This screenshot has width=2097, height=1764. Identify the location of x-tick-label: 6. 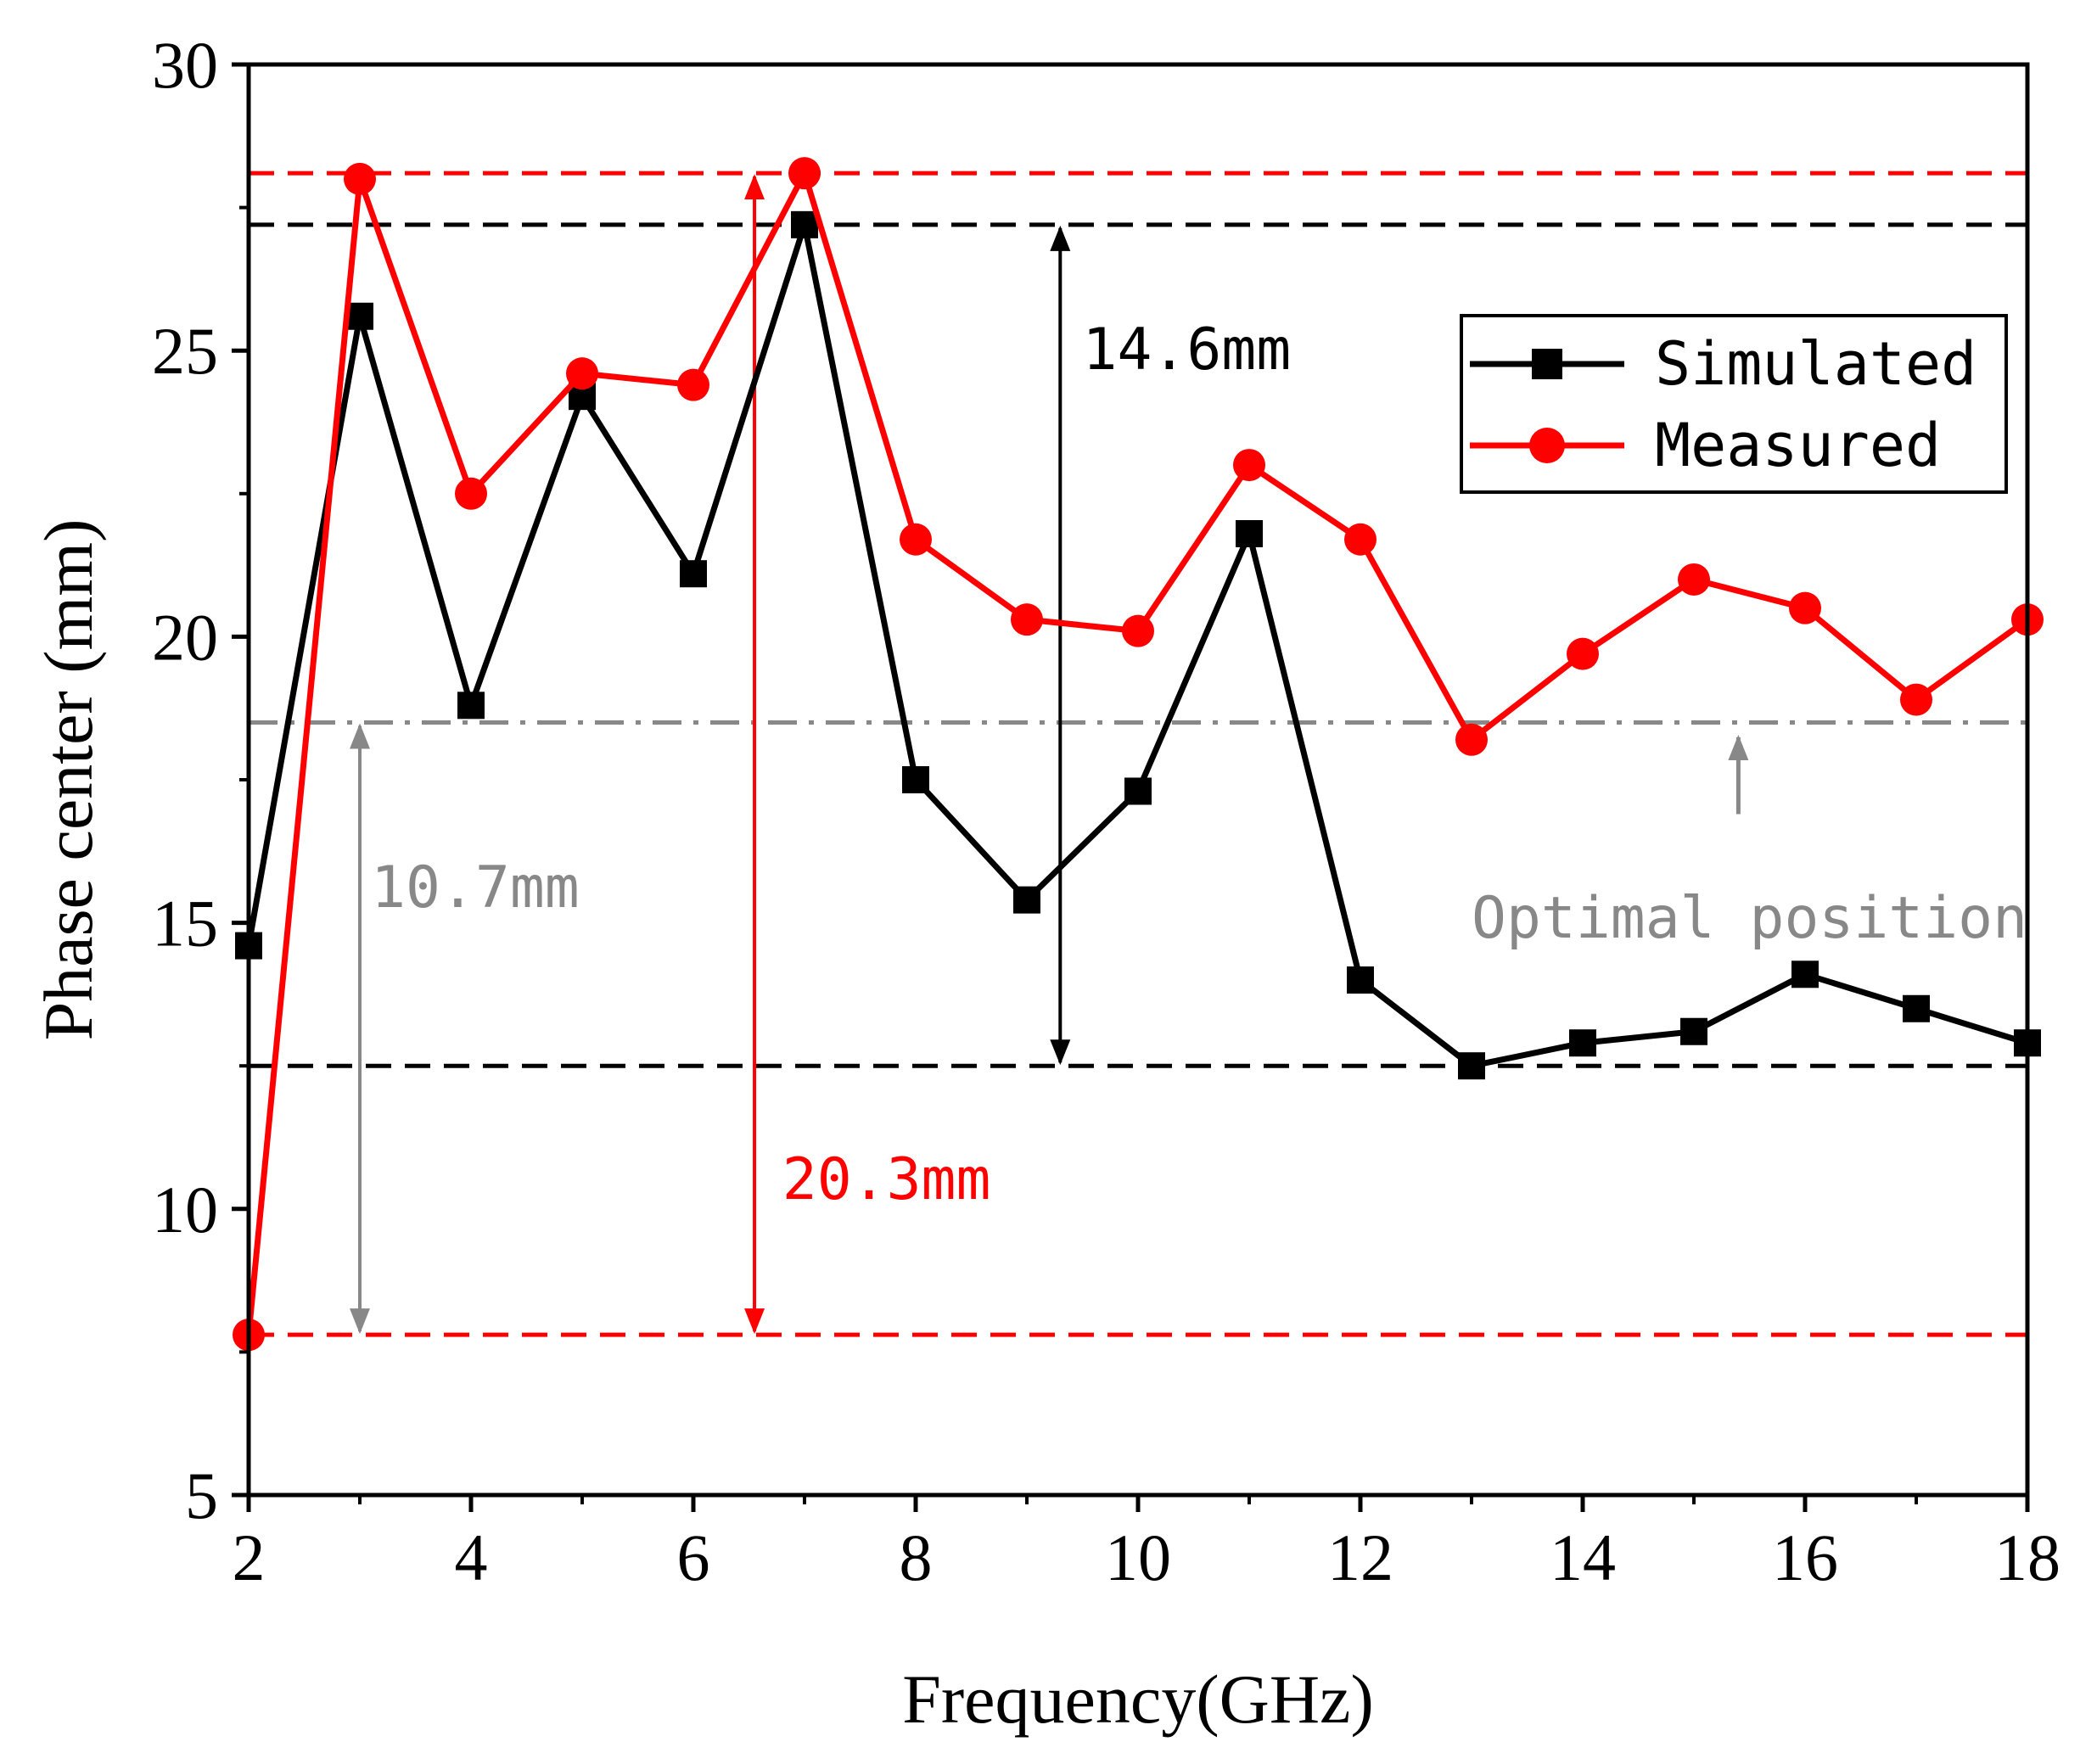
(693, 1557).